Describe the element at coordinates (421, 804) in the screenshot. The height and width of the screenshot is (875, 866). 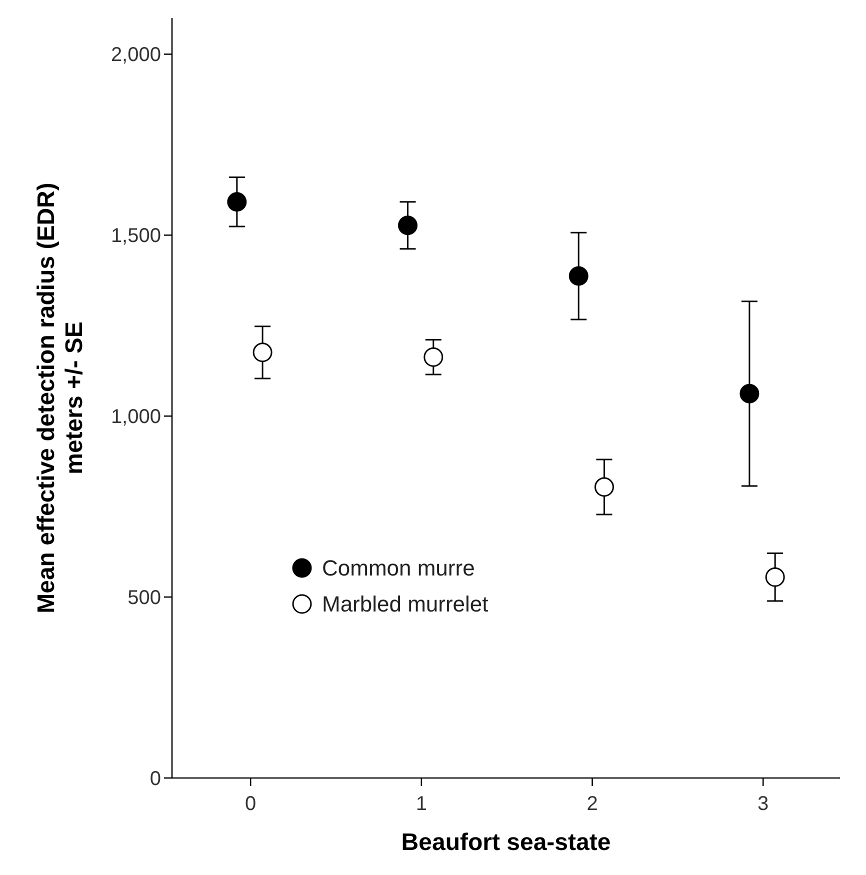
I see `x-tick-label: 1` at that location.